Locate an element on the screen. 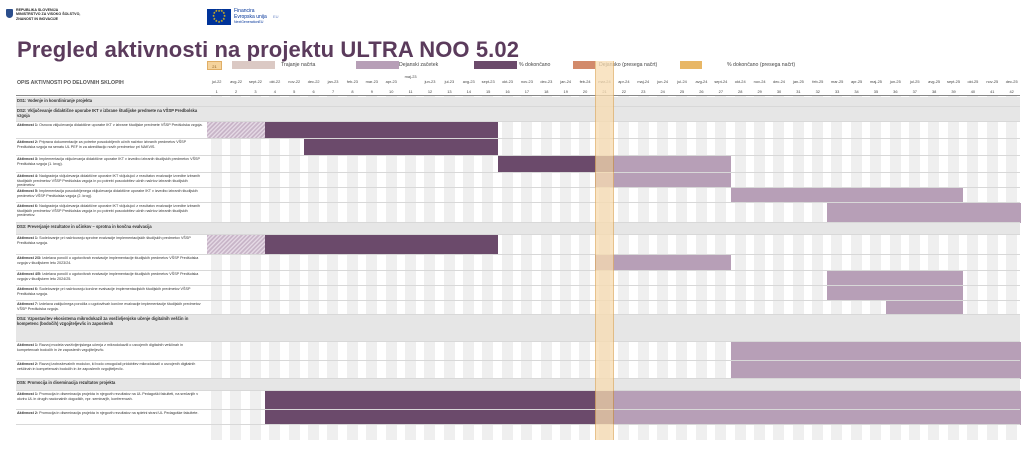 This screenshot has width=1024, height=449. month-number: 34 is located at coordinates (856, 91).